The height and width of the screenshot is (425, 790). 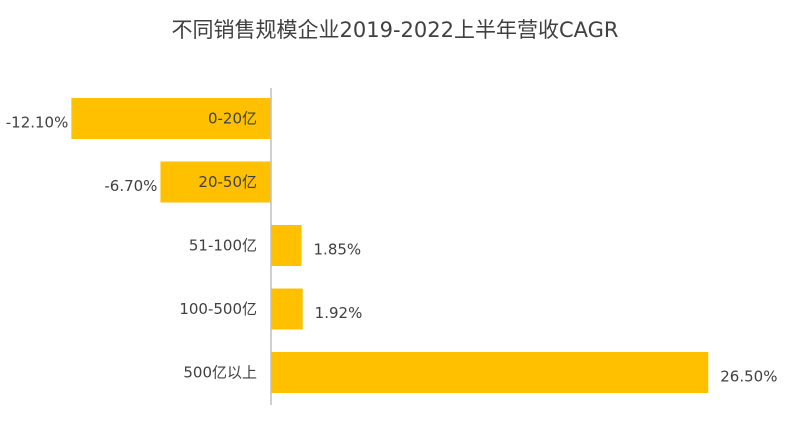 I want to click on value-label-2: 1.85%, so click(x=338, y=250).